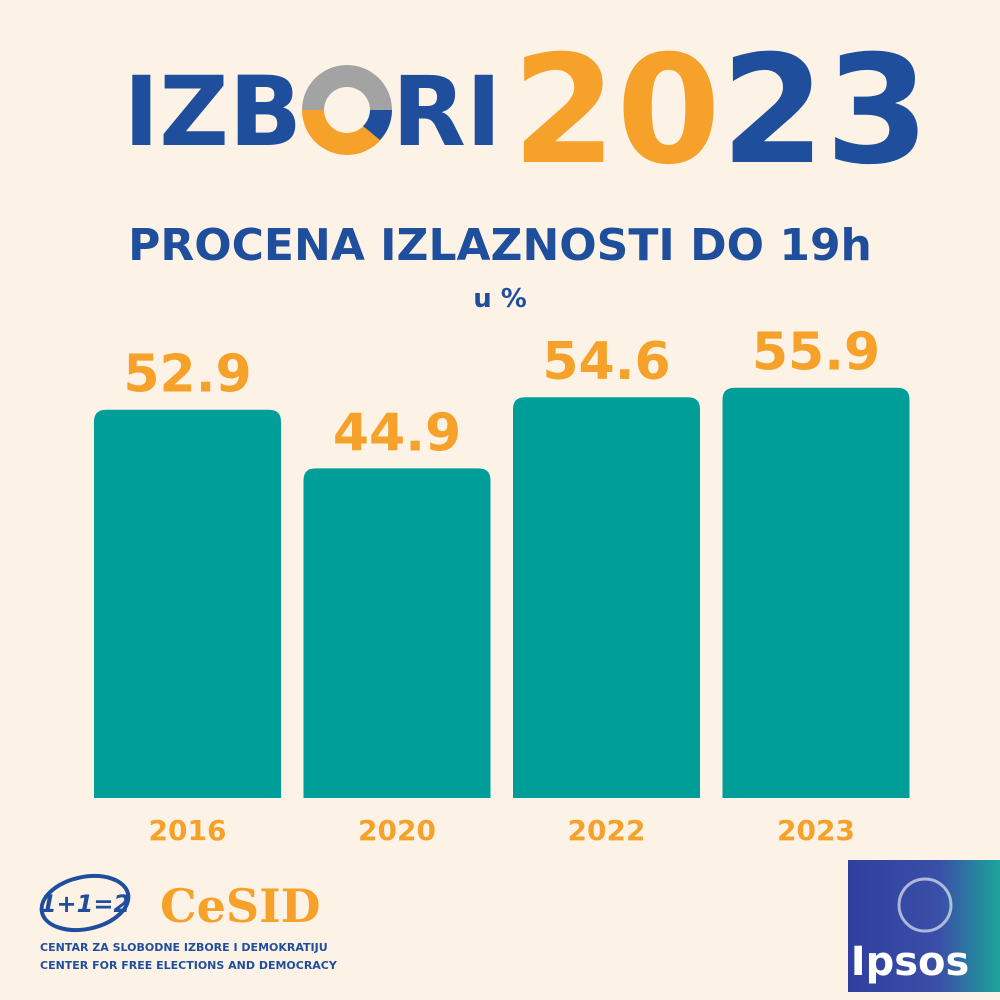 The image size is (1000, 1000). I want to click on ipsos-logo: Ipsos, so click(924, 926).